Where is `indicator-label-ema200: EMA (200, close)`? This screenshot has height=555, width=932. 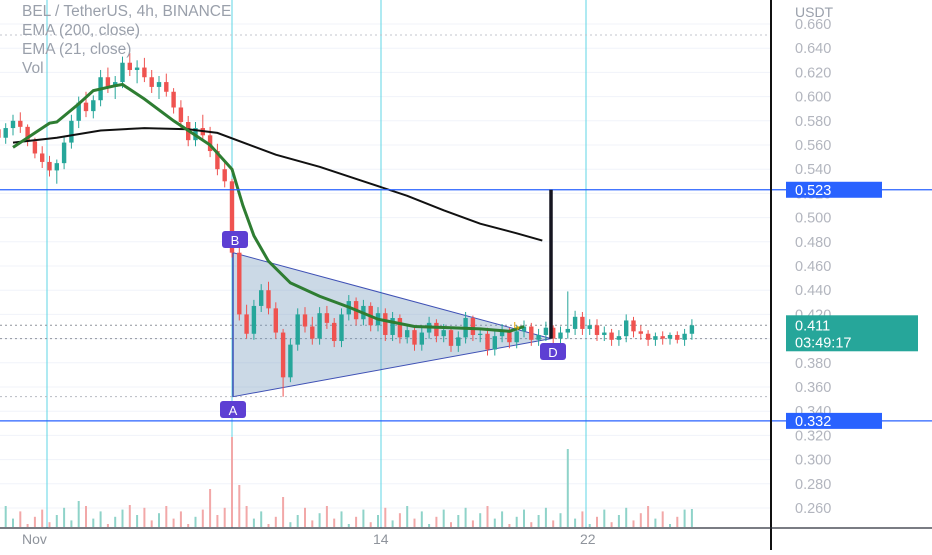 indicator-label-ema200: EMA (200, close) is located at coordinates (81, 30).